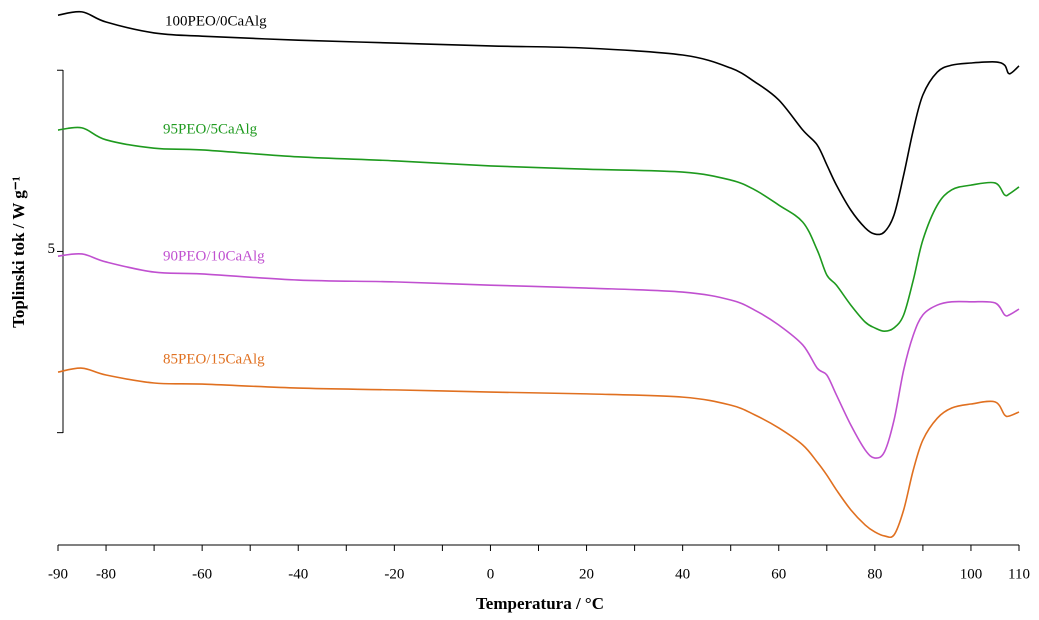  What do you see at coordinates (1019, 574) in the screenshot?
I see `x-tick-label: 110` at bounding box center [1019, 574].